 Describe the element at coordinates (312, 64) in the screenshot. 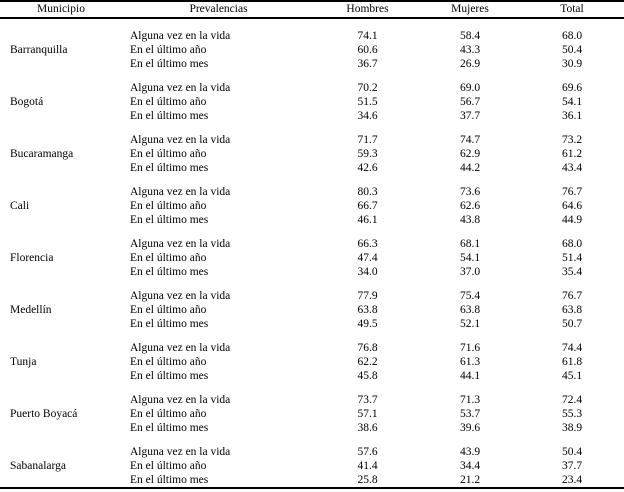

I see `table-row: En el último mes 36.7 26.9 30.9` at that location.